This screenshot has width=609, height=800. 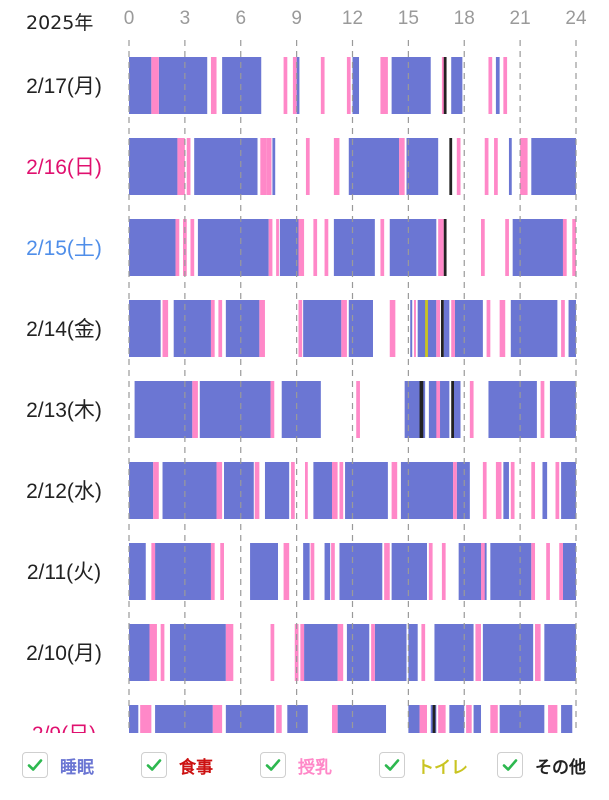 I want to click on day-label: 2/13(木), so click(x=64, y=410).